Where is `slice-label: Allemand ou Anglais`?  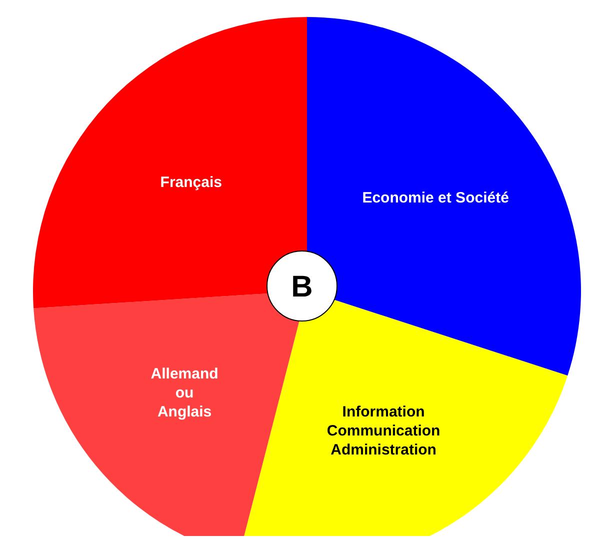
slice-label: Allemand ou Anglais is located at coordinates (184, 392).